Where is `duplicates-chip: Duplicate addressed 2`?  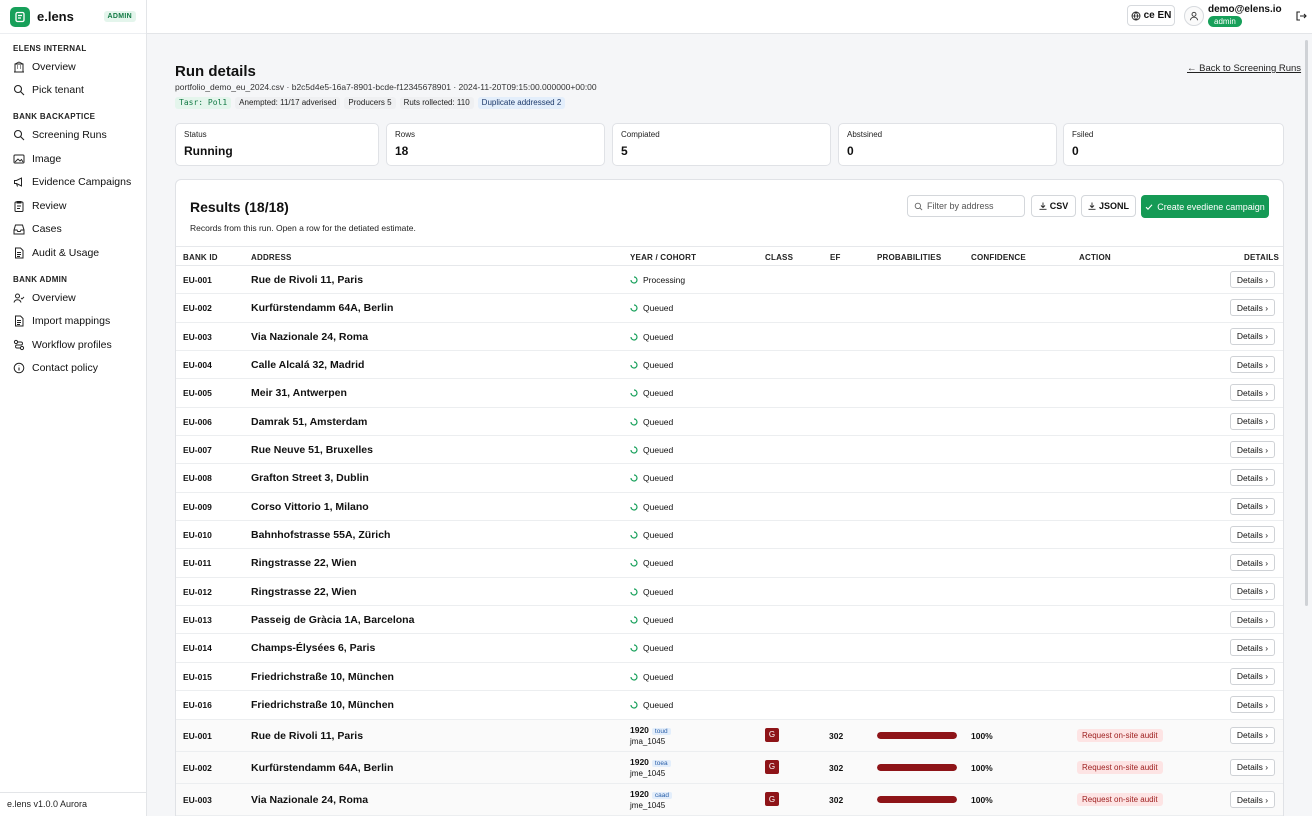 duplicates-chip: Duplicate addressed 2 is located at coordinates (521, 103).